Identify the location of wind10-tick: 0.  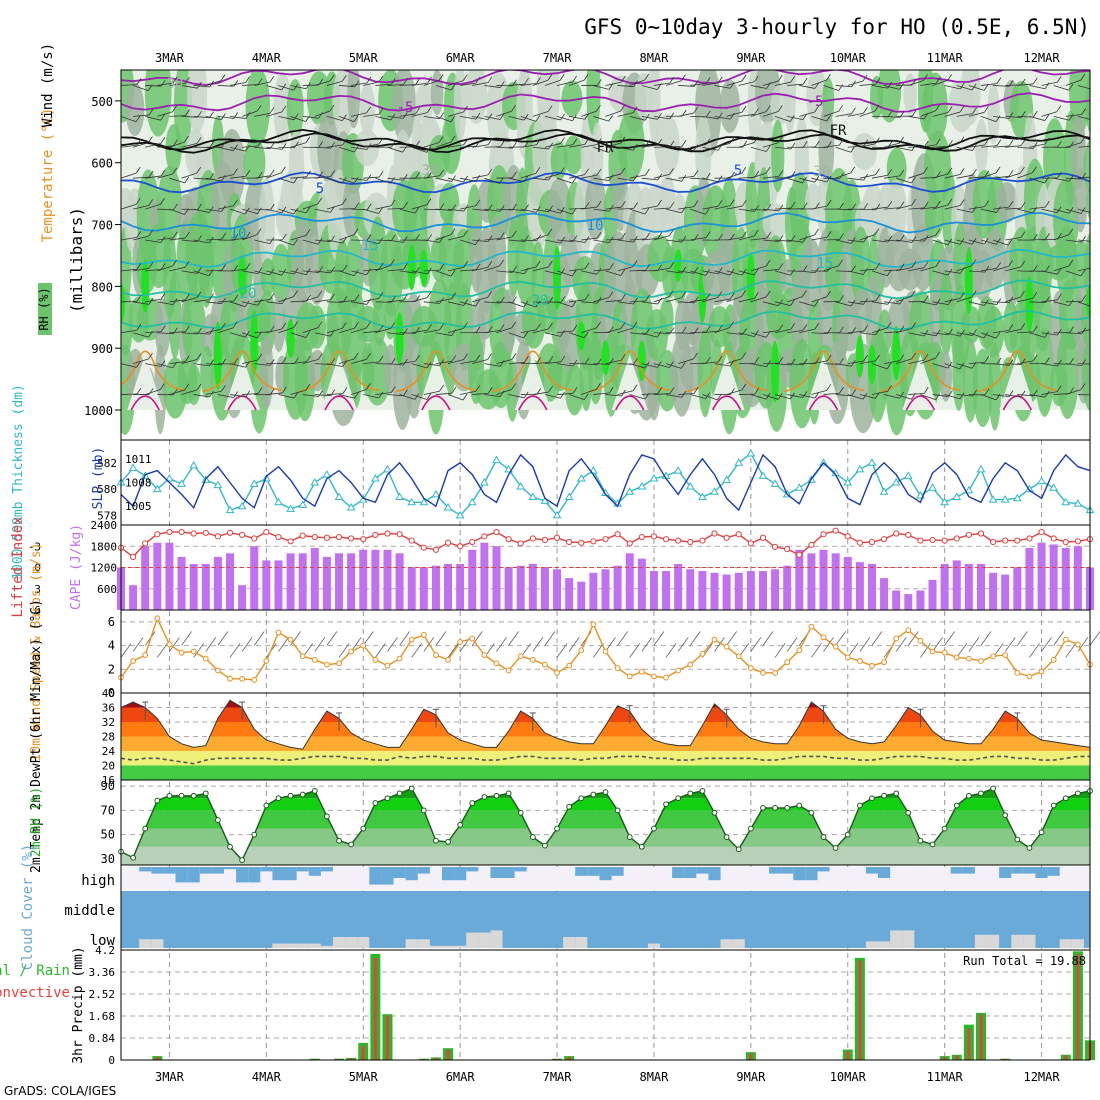
(111, 693).